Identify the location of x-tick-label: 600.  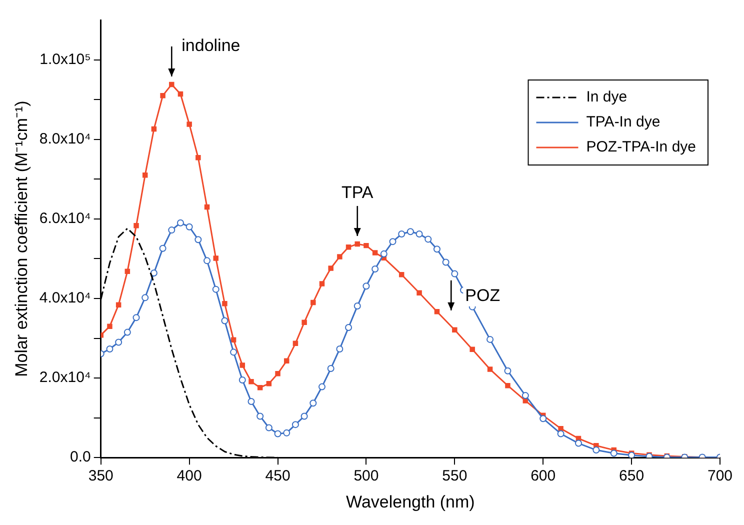
(543, 476).